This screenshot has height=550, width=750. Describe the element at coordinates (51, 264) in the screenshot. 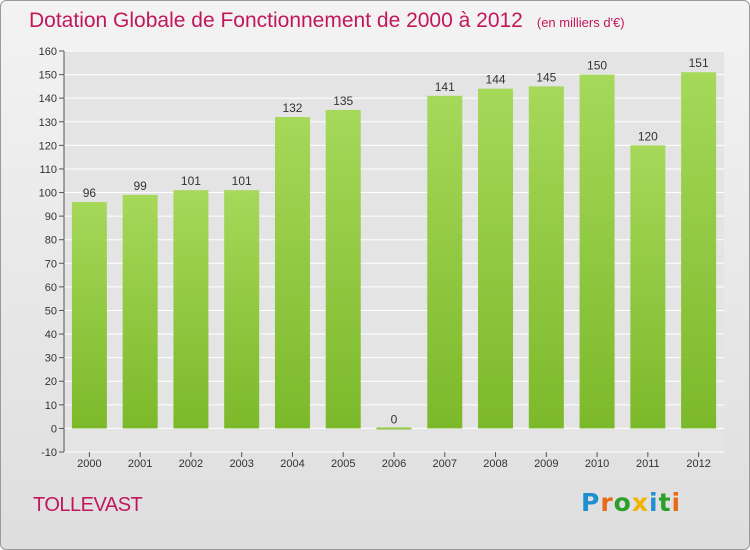

I see `y-tick-label: 70` at that location.